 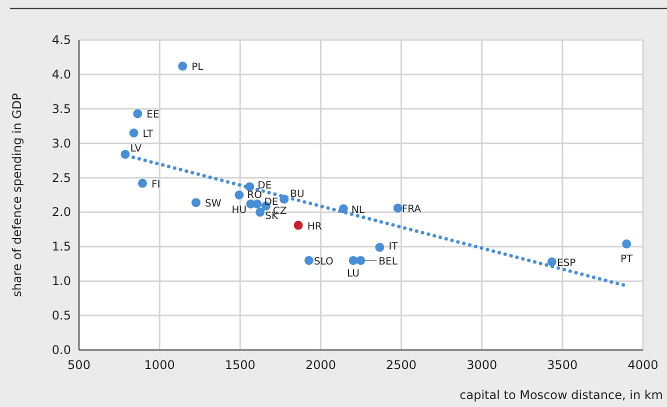 I want to click on annotation: HU, so click(x=239, y=210).